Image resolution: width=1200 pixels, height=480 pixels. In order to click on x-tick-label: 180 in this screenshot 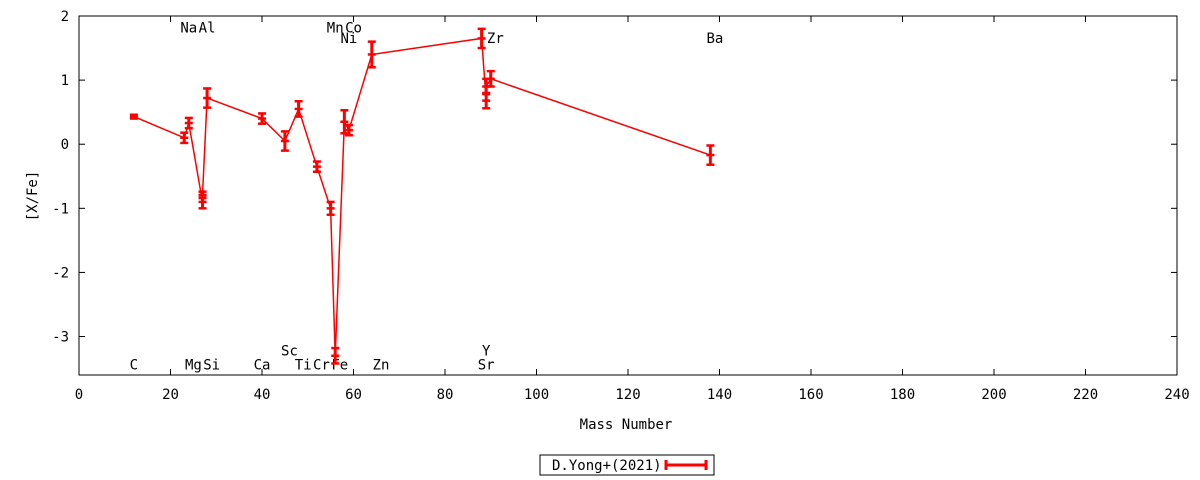, I will do `click(902, 395)`.